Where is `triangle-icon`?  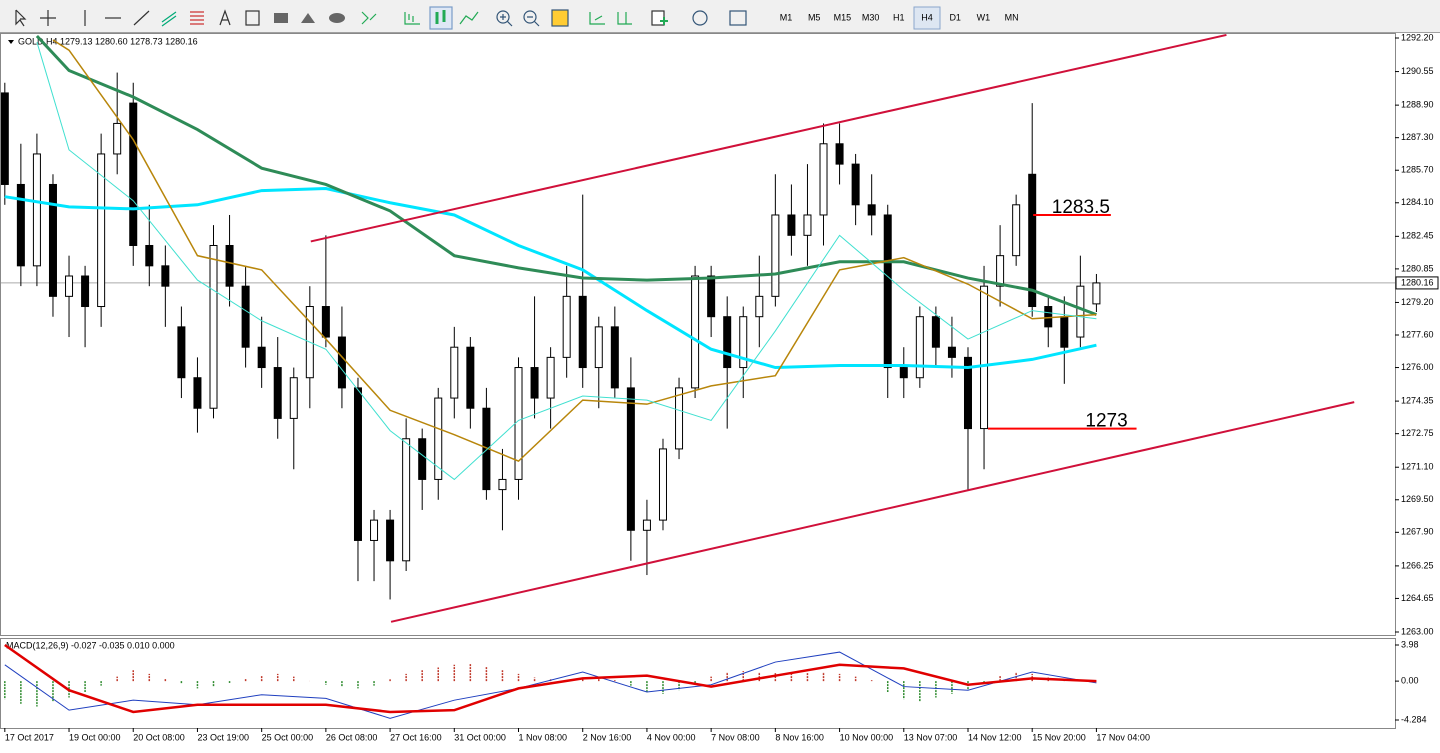 triangle-icon is located at coordinates (308, 18).